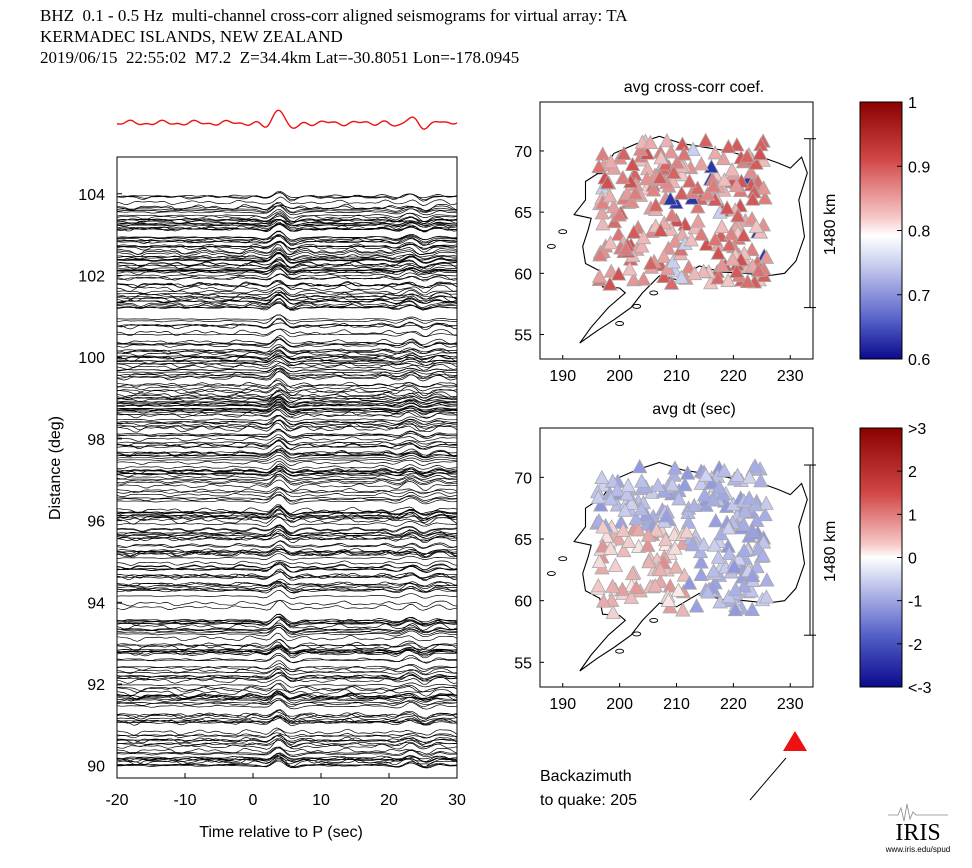 This screenshot has height=868, width=972. What do you see at coordinates (915, 602) in the screenshot?
I see `colorbar-tick: -1` at bounding box center [915, 602].